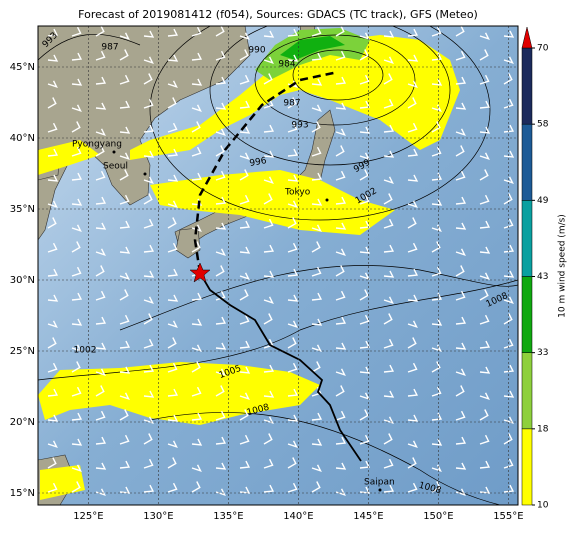 This screenshot has width=576, height=533. I want to click on colorbar-label: 10 m wind speed (m/s), so click(563, 266).